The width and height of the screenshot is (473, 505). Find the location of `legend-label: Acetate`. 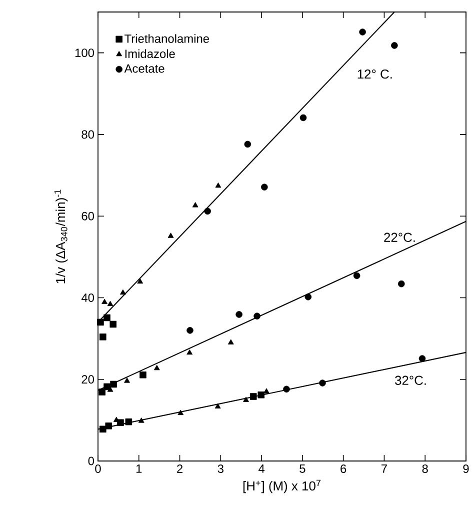

legend-label: Acetate is located at coordinates (144, 68).